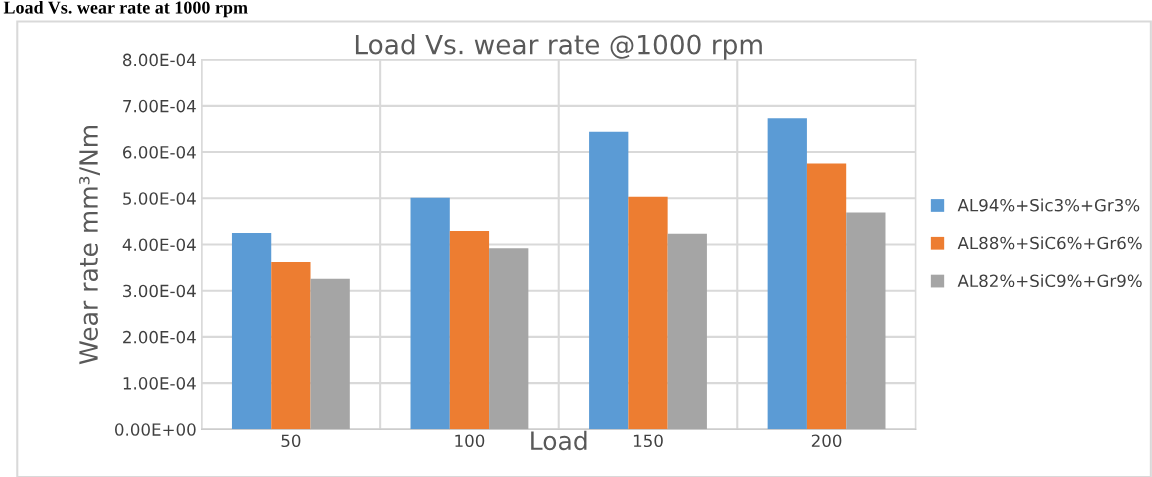 The height and width of the screenshot is (477, 1152). I want to click on x-tick-label: 100, so click(470, 441).